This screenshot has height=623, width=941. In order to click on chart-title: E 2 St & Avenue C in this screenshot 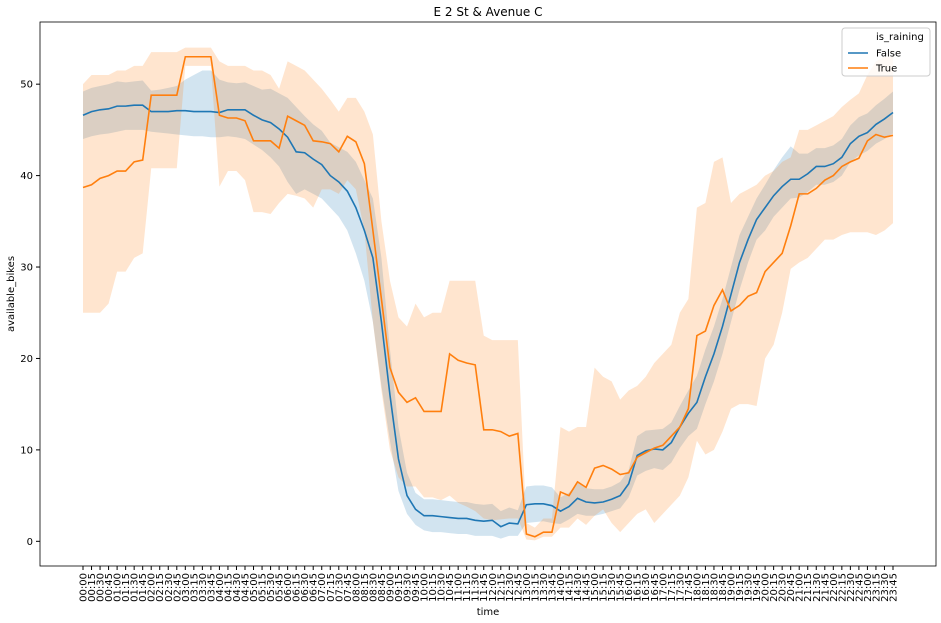, I will do `click(488, 12)`.